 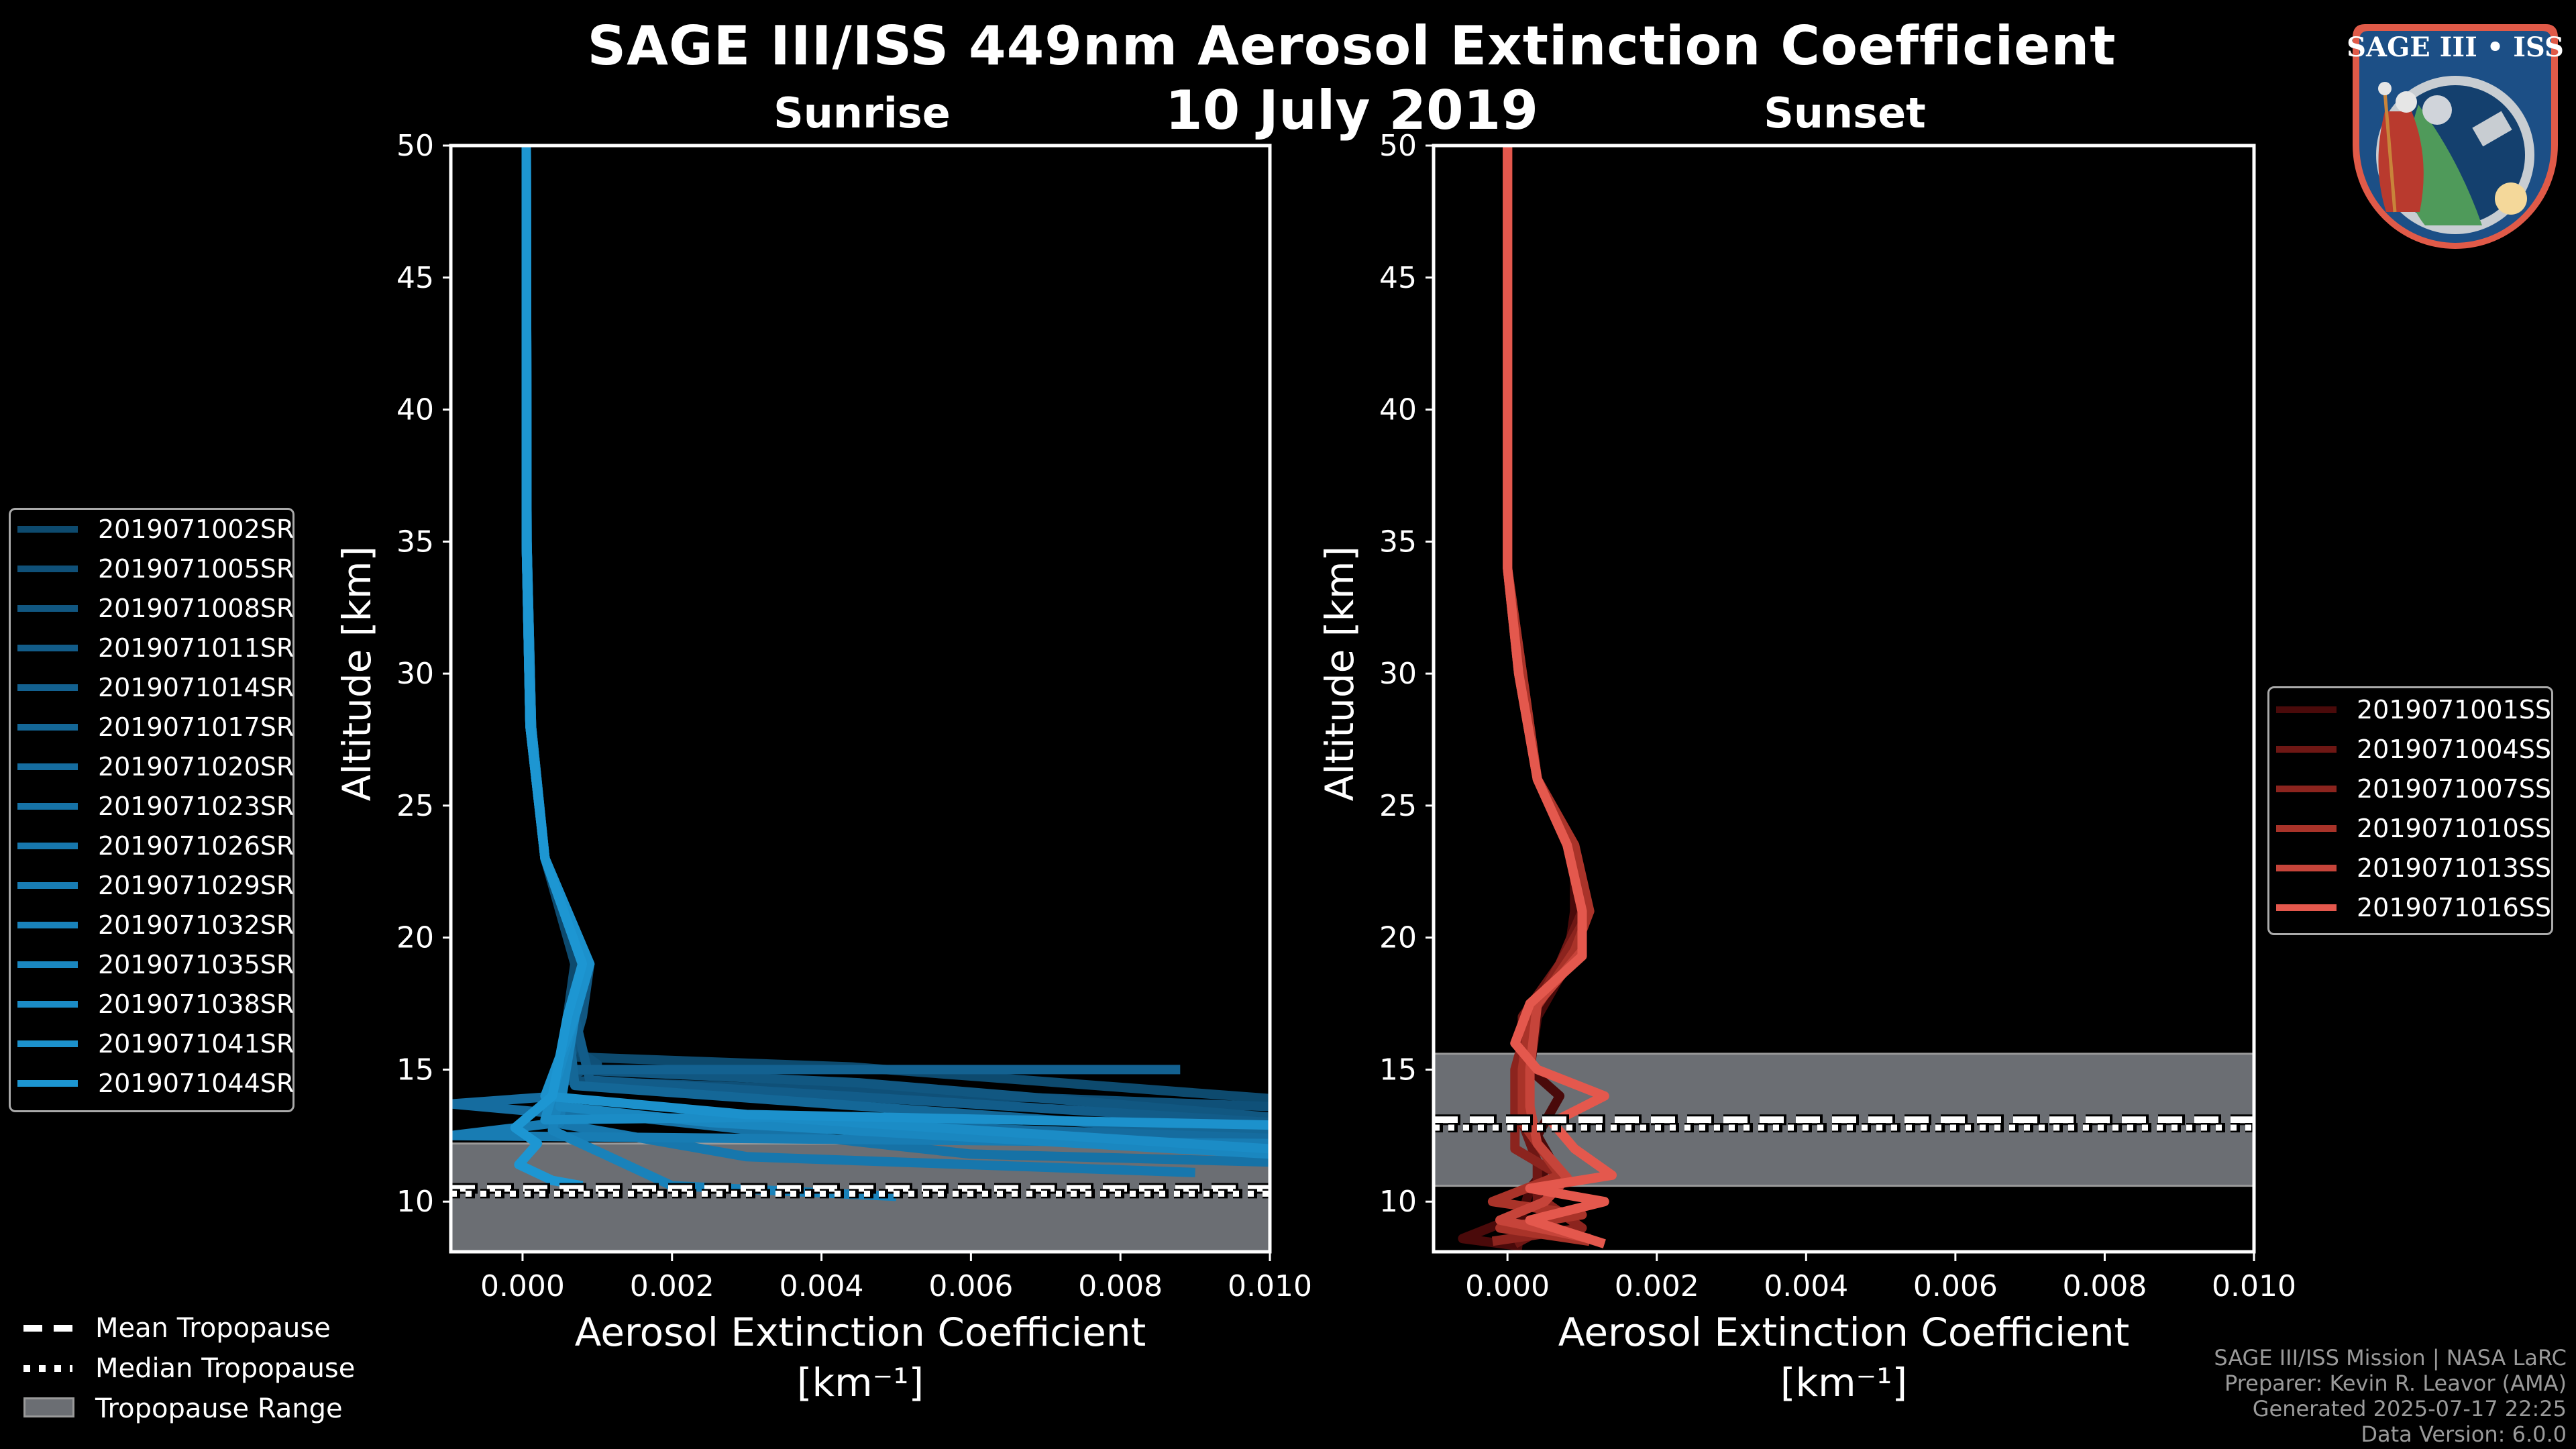 What do you see at coordinates (1955, 1286) in the screenshot?
I see `x-tick-label: 0.006` at bounding box center [1955, 1286].